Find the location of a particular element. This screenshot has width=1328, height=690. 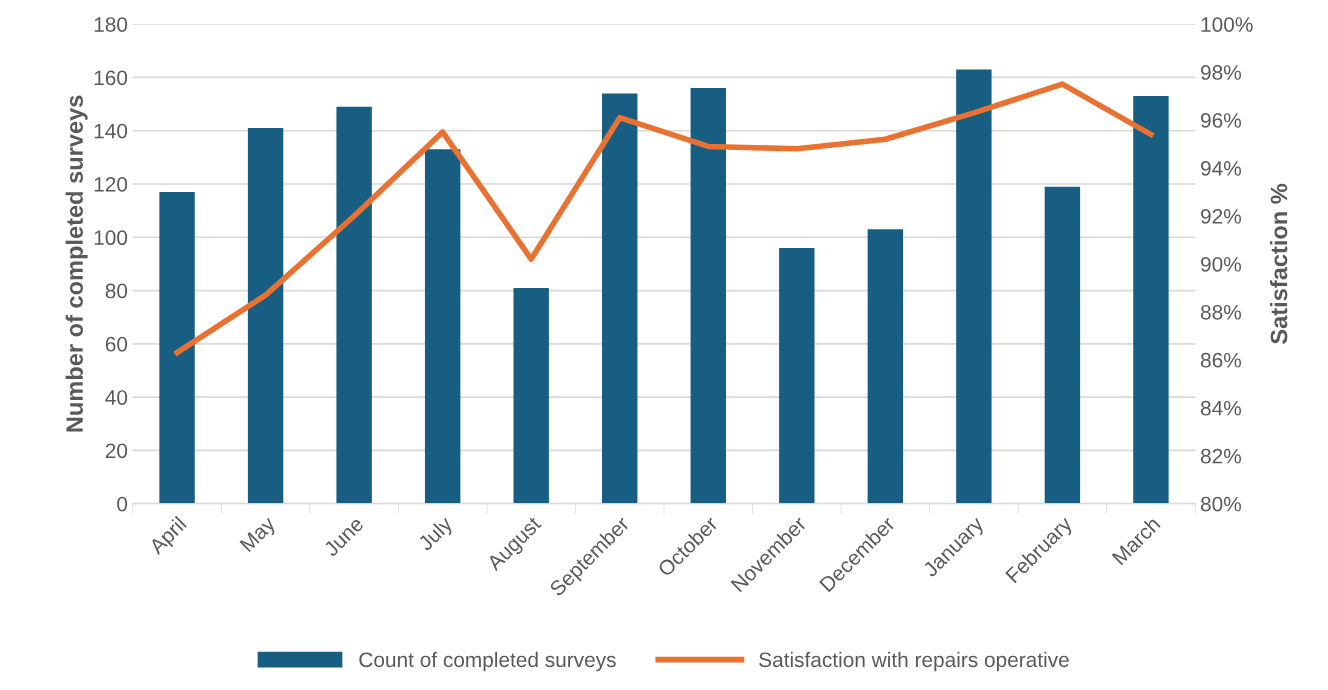

legend-label: Satisfaction with repairs operative is located at coordinates (914, 661).